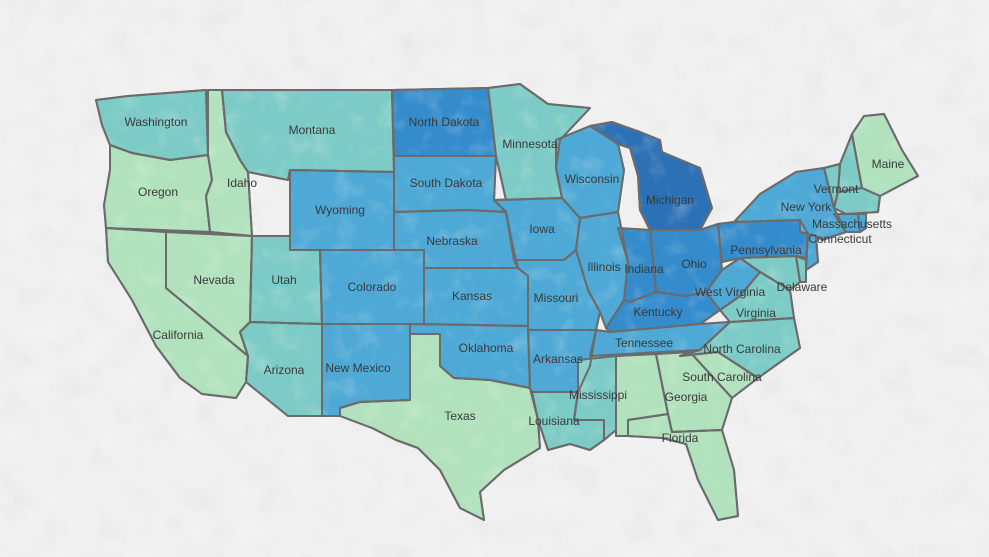 This screenshot has height=557, width=989. What do you see at coordinates (486, 348) in the screenshot?
I see `state-label-oklahoma: Oklahoma` at bounding box center [486, 348].